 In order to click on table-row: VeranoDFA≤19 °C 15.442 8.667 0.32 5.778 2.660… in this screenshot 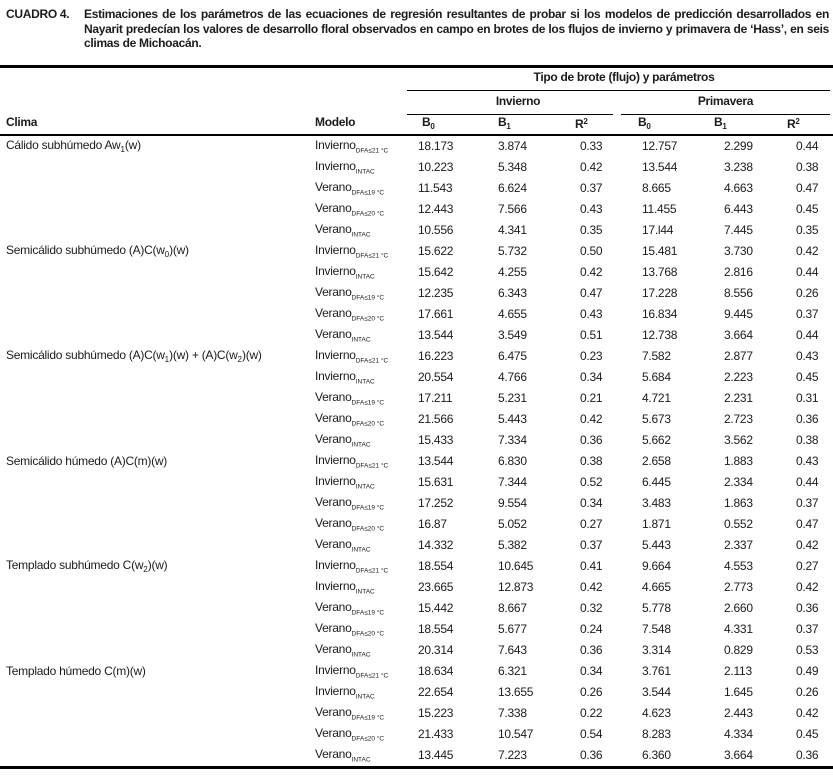, I will do `click(416, 608)`.